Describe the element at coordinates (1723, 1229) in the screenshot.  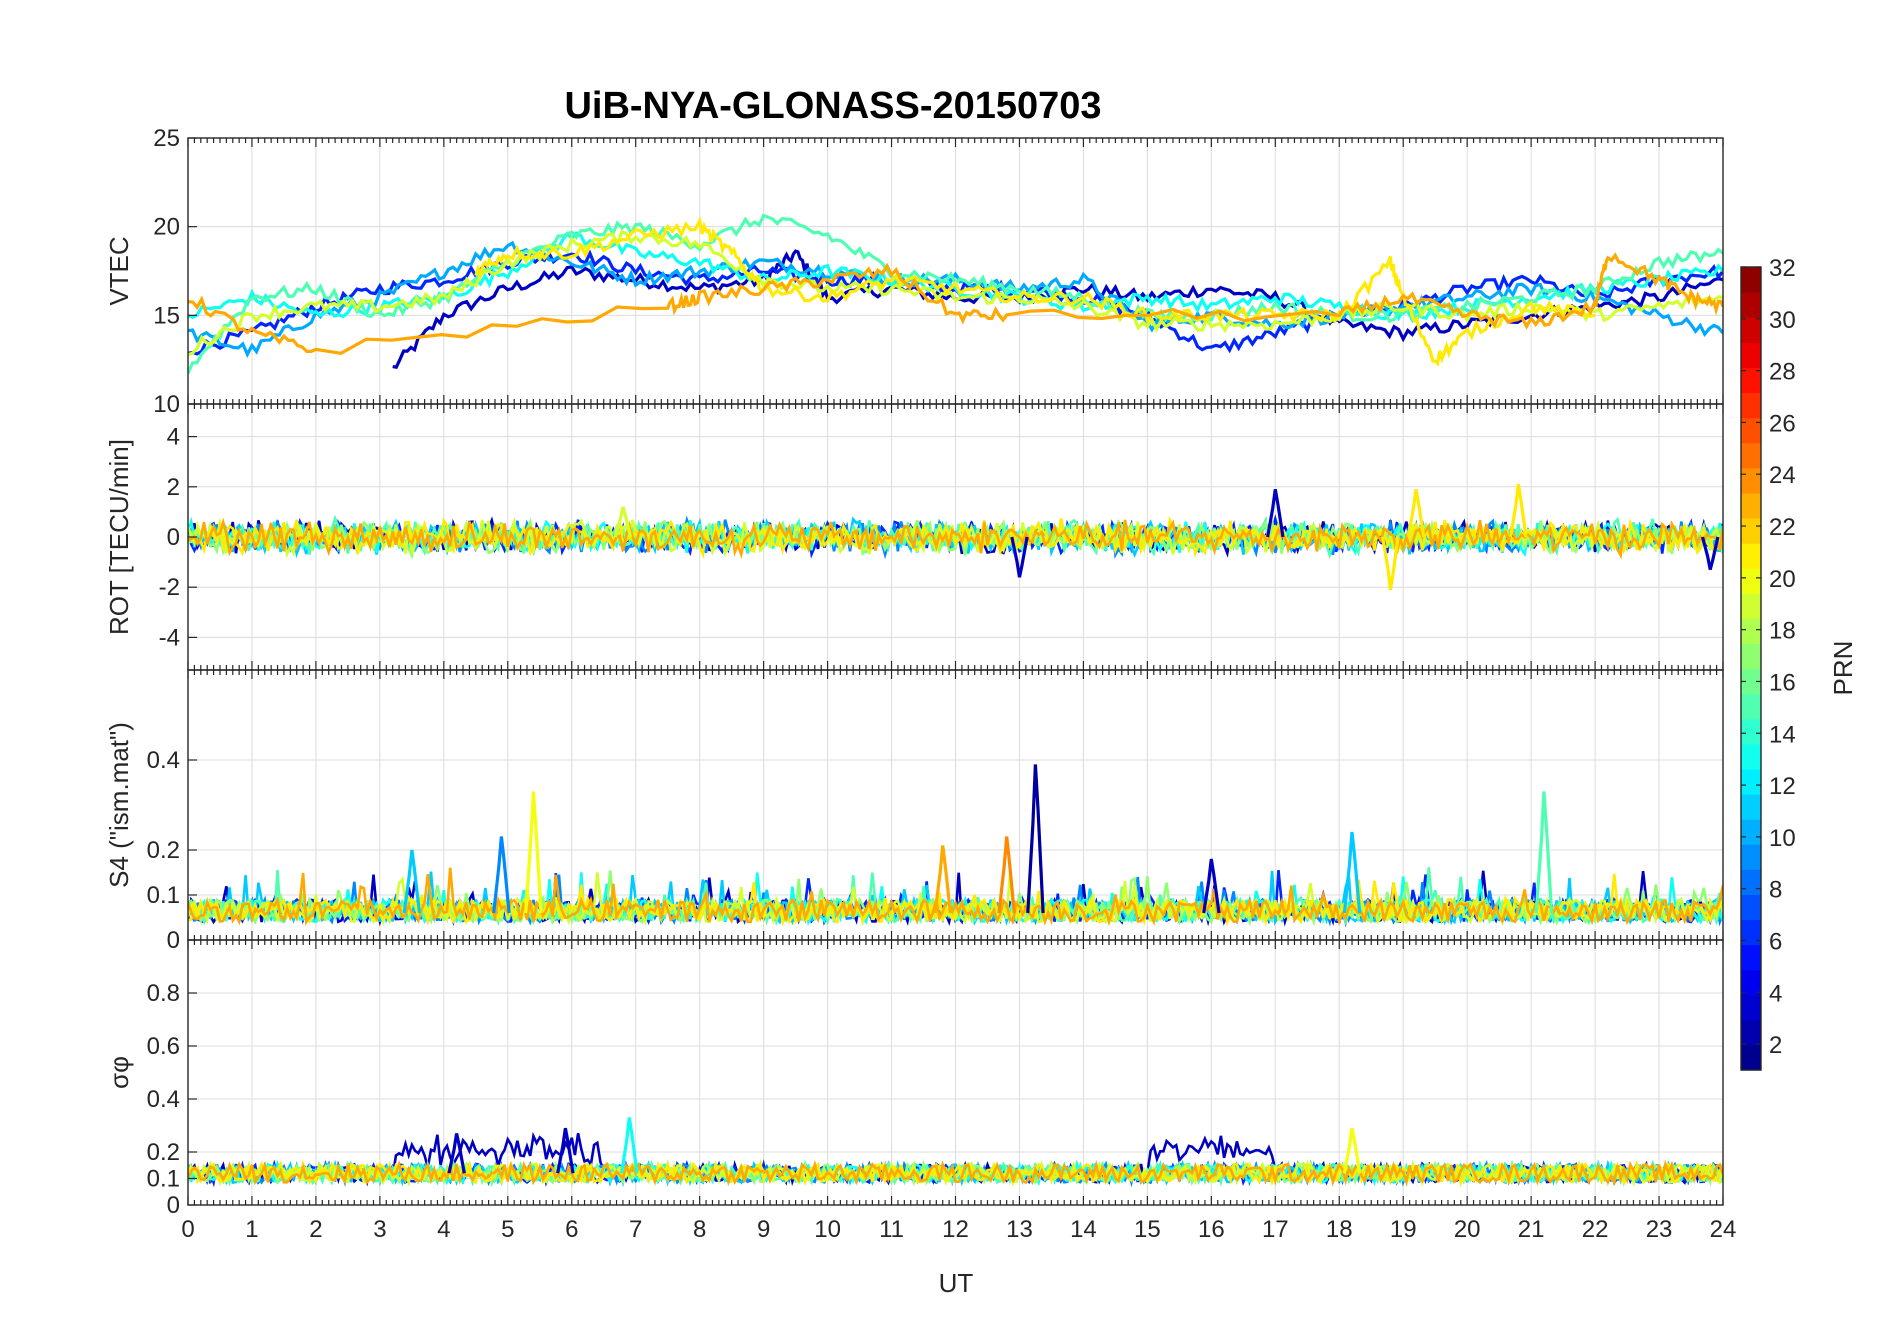
I see `x-tick-label: 24` at that location.